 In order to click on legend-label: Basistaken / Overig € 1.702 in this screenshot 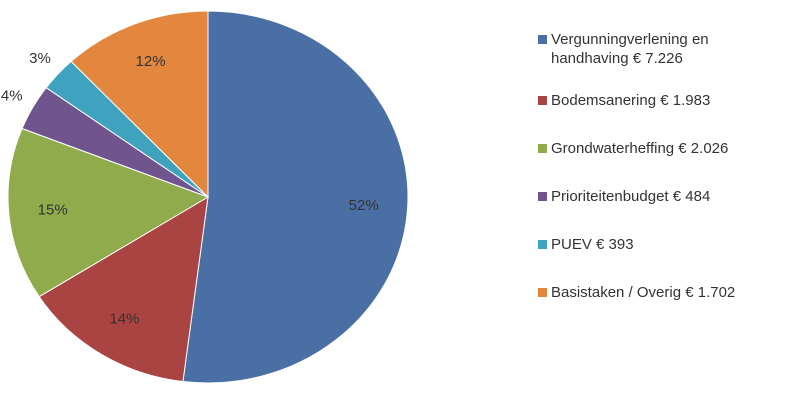, I will do `click(643, 292)`.